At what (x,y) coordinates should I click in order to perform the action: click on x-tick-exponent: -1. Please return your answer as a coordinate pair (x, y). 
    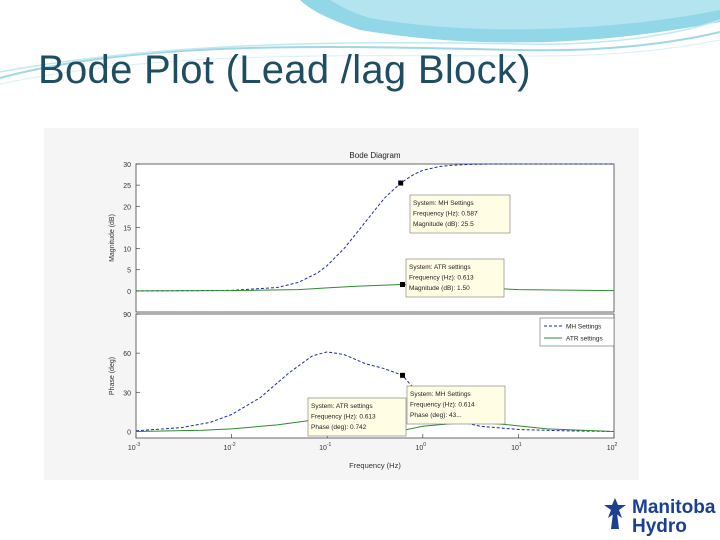
    Looking at the image, I should click on (329, 445).